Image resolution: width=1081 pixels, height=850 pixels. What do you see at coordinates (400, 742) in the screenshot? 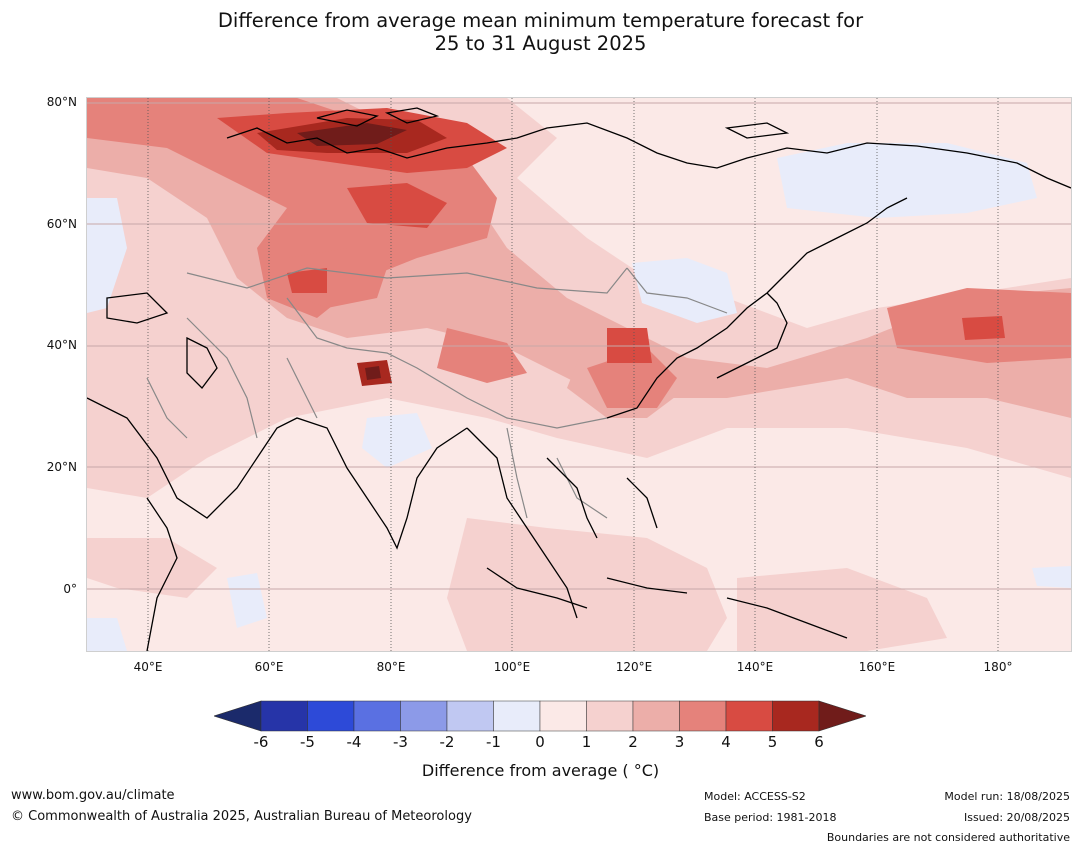
I see `colorbar-tick-label: -3` at bounding box center [400, 742].